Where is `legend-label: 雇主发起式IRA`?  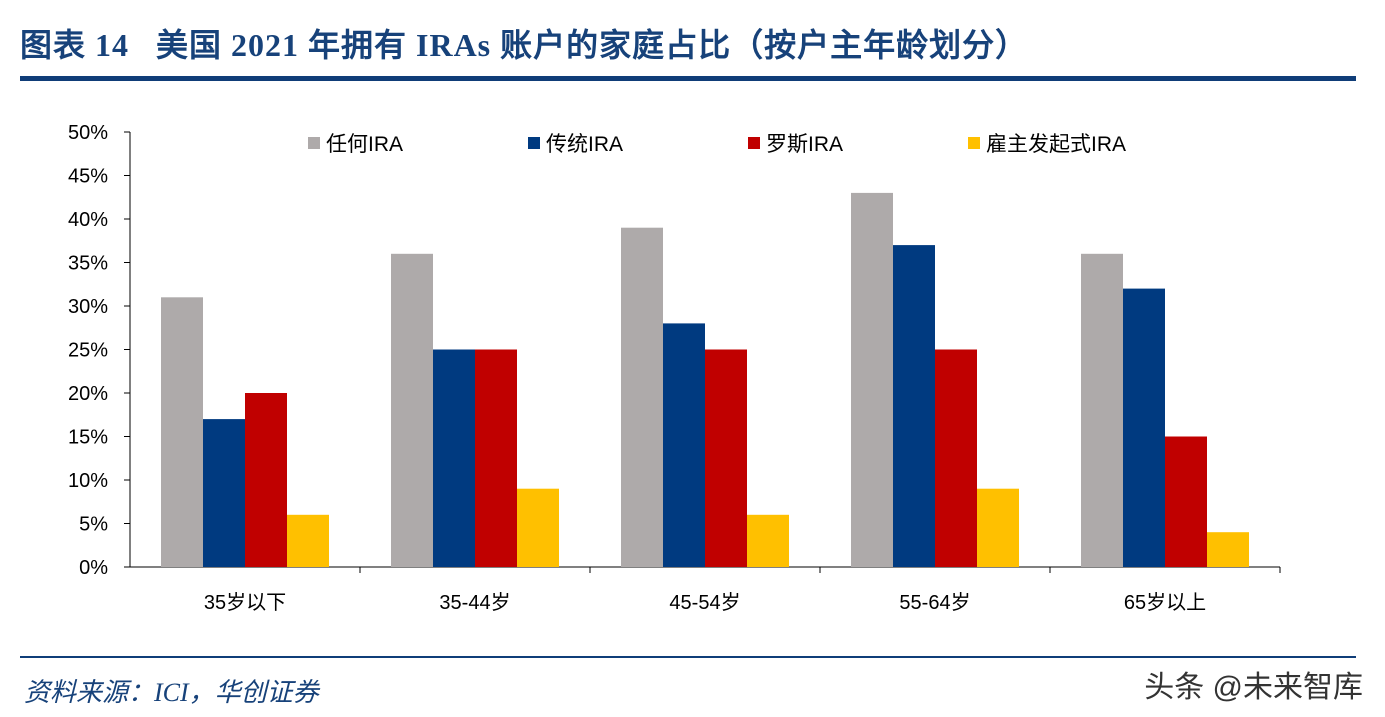 legend-label: 雇主发起式IRA is located at coordinates (1056, 144).